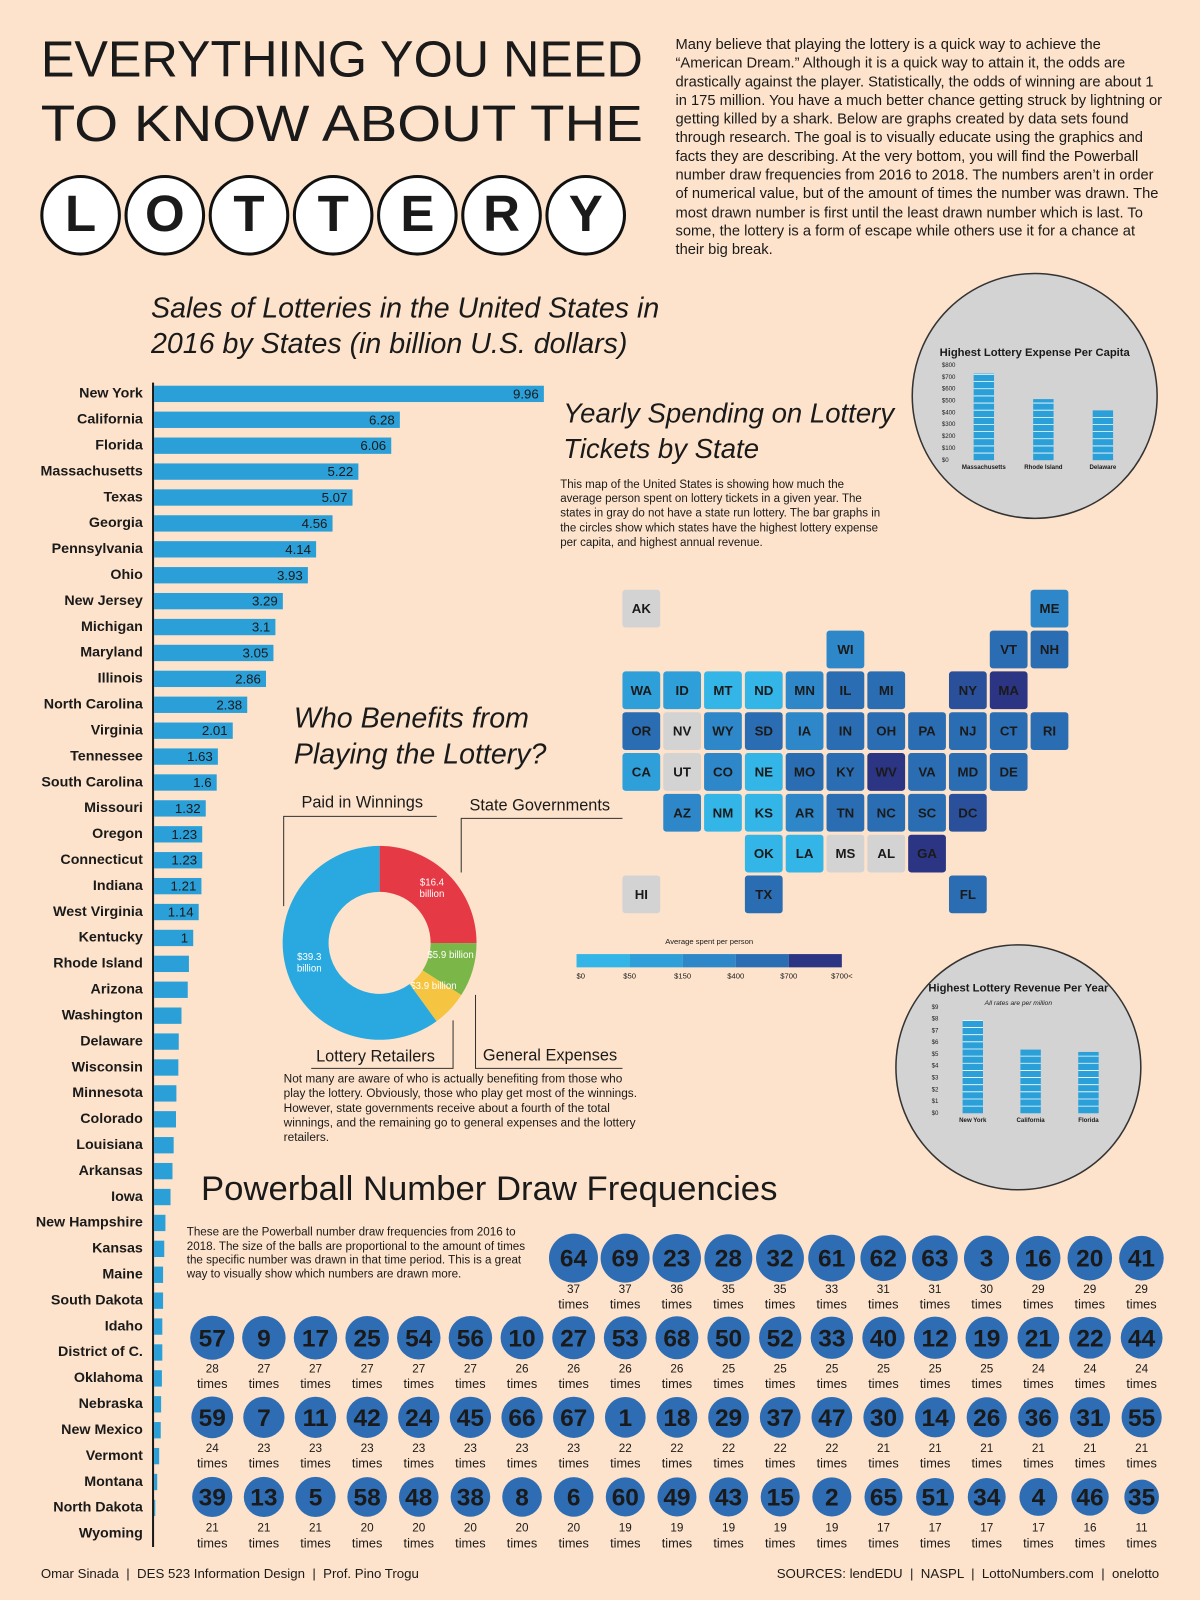 The image size is (1200, 1600). Describe the element at coordinates (968, 771) in the screenshot. I see `state-label: MD` at that location.